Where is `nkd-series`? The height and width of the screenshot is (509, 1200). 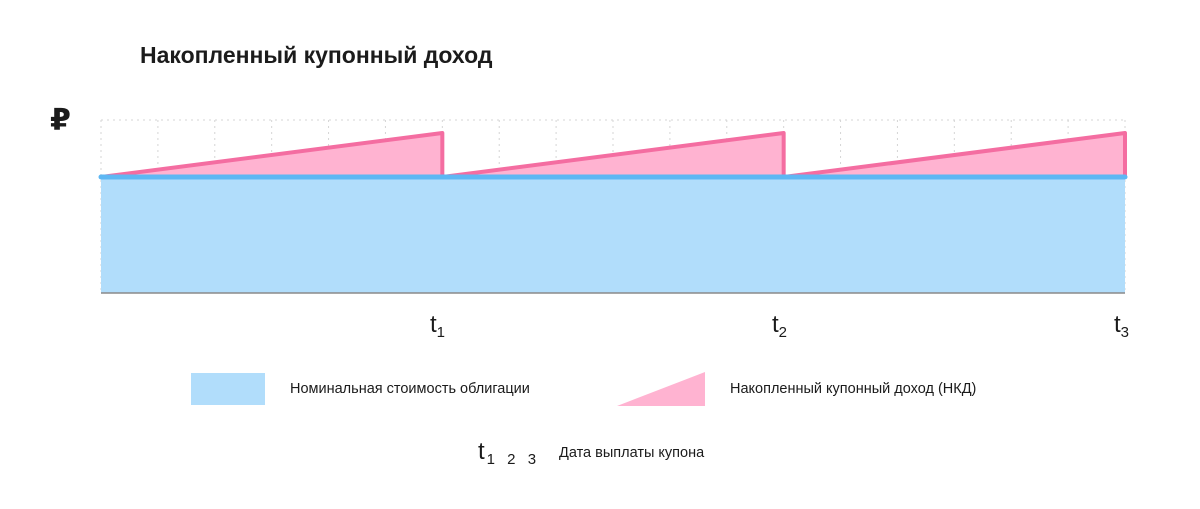
nkd-series is located at coordinates (613, 155).